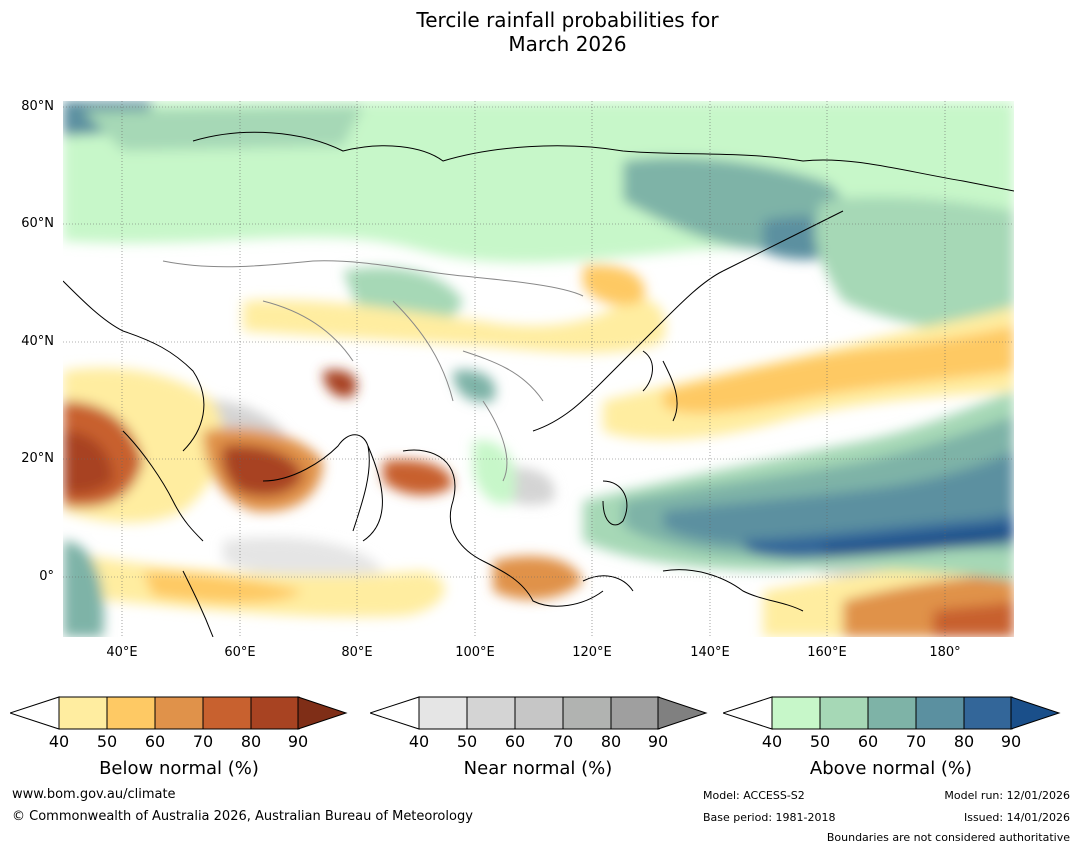 The width and height of the screenshot is (1081, 850). I want to click on colorbar-below-extend-high, so click(322, 713).